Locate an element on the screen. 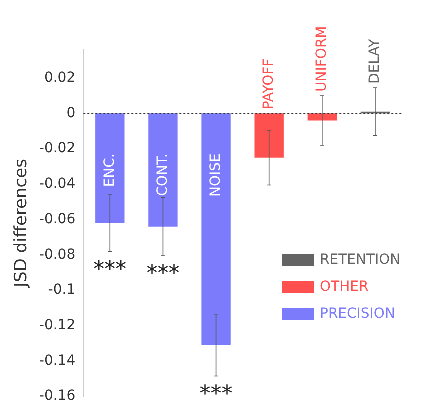  y-tick-label: -0.1 is located at coordinates (62, 290).